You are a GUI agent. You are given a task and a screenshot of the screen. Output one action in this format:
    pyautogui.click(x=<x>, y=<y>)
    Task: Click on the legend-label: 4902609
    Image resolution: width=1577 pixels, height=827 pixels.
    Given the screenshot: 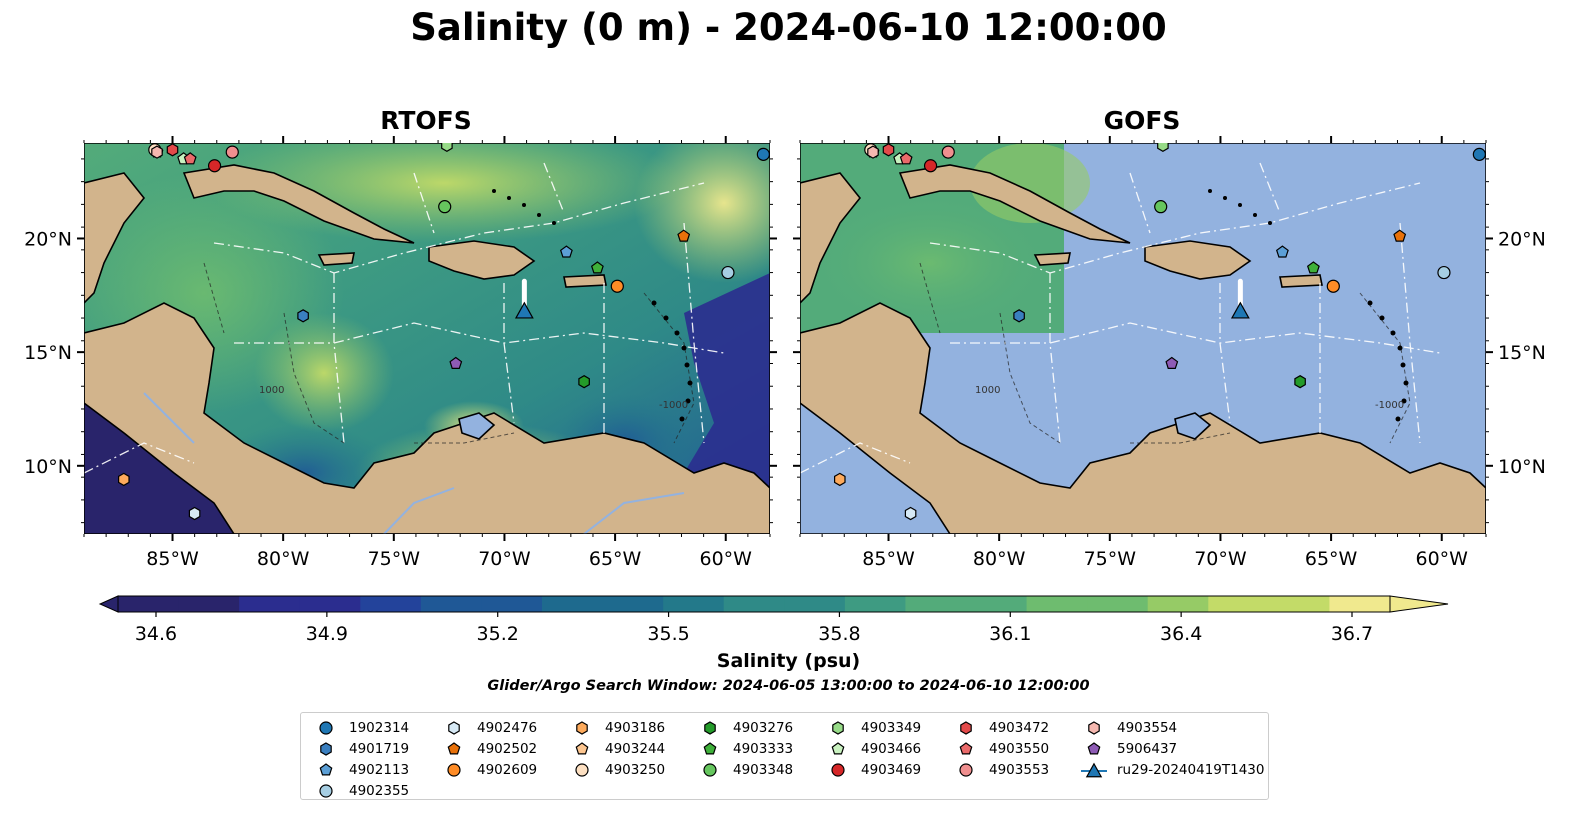 What is the action you would take?
    pyautogui.click(x=507, y=769)
    